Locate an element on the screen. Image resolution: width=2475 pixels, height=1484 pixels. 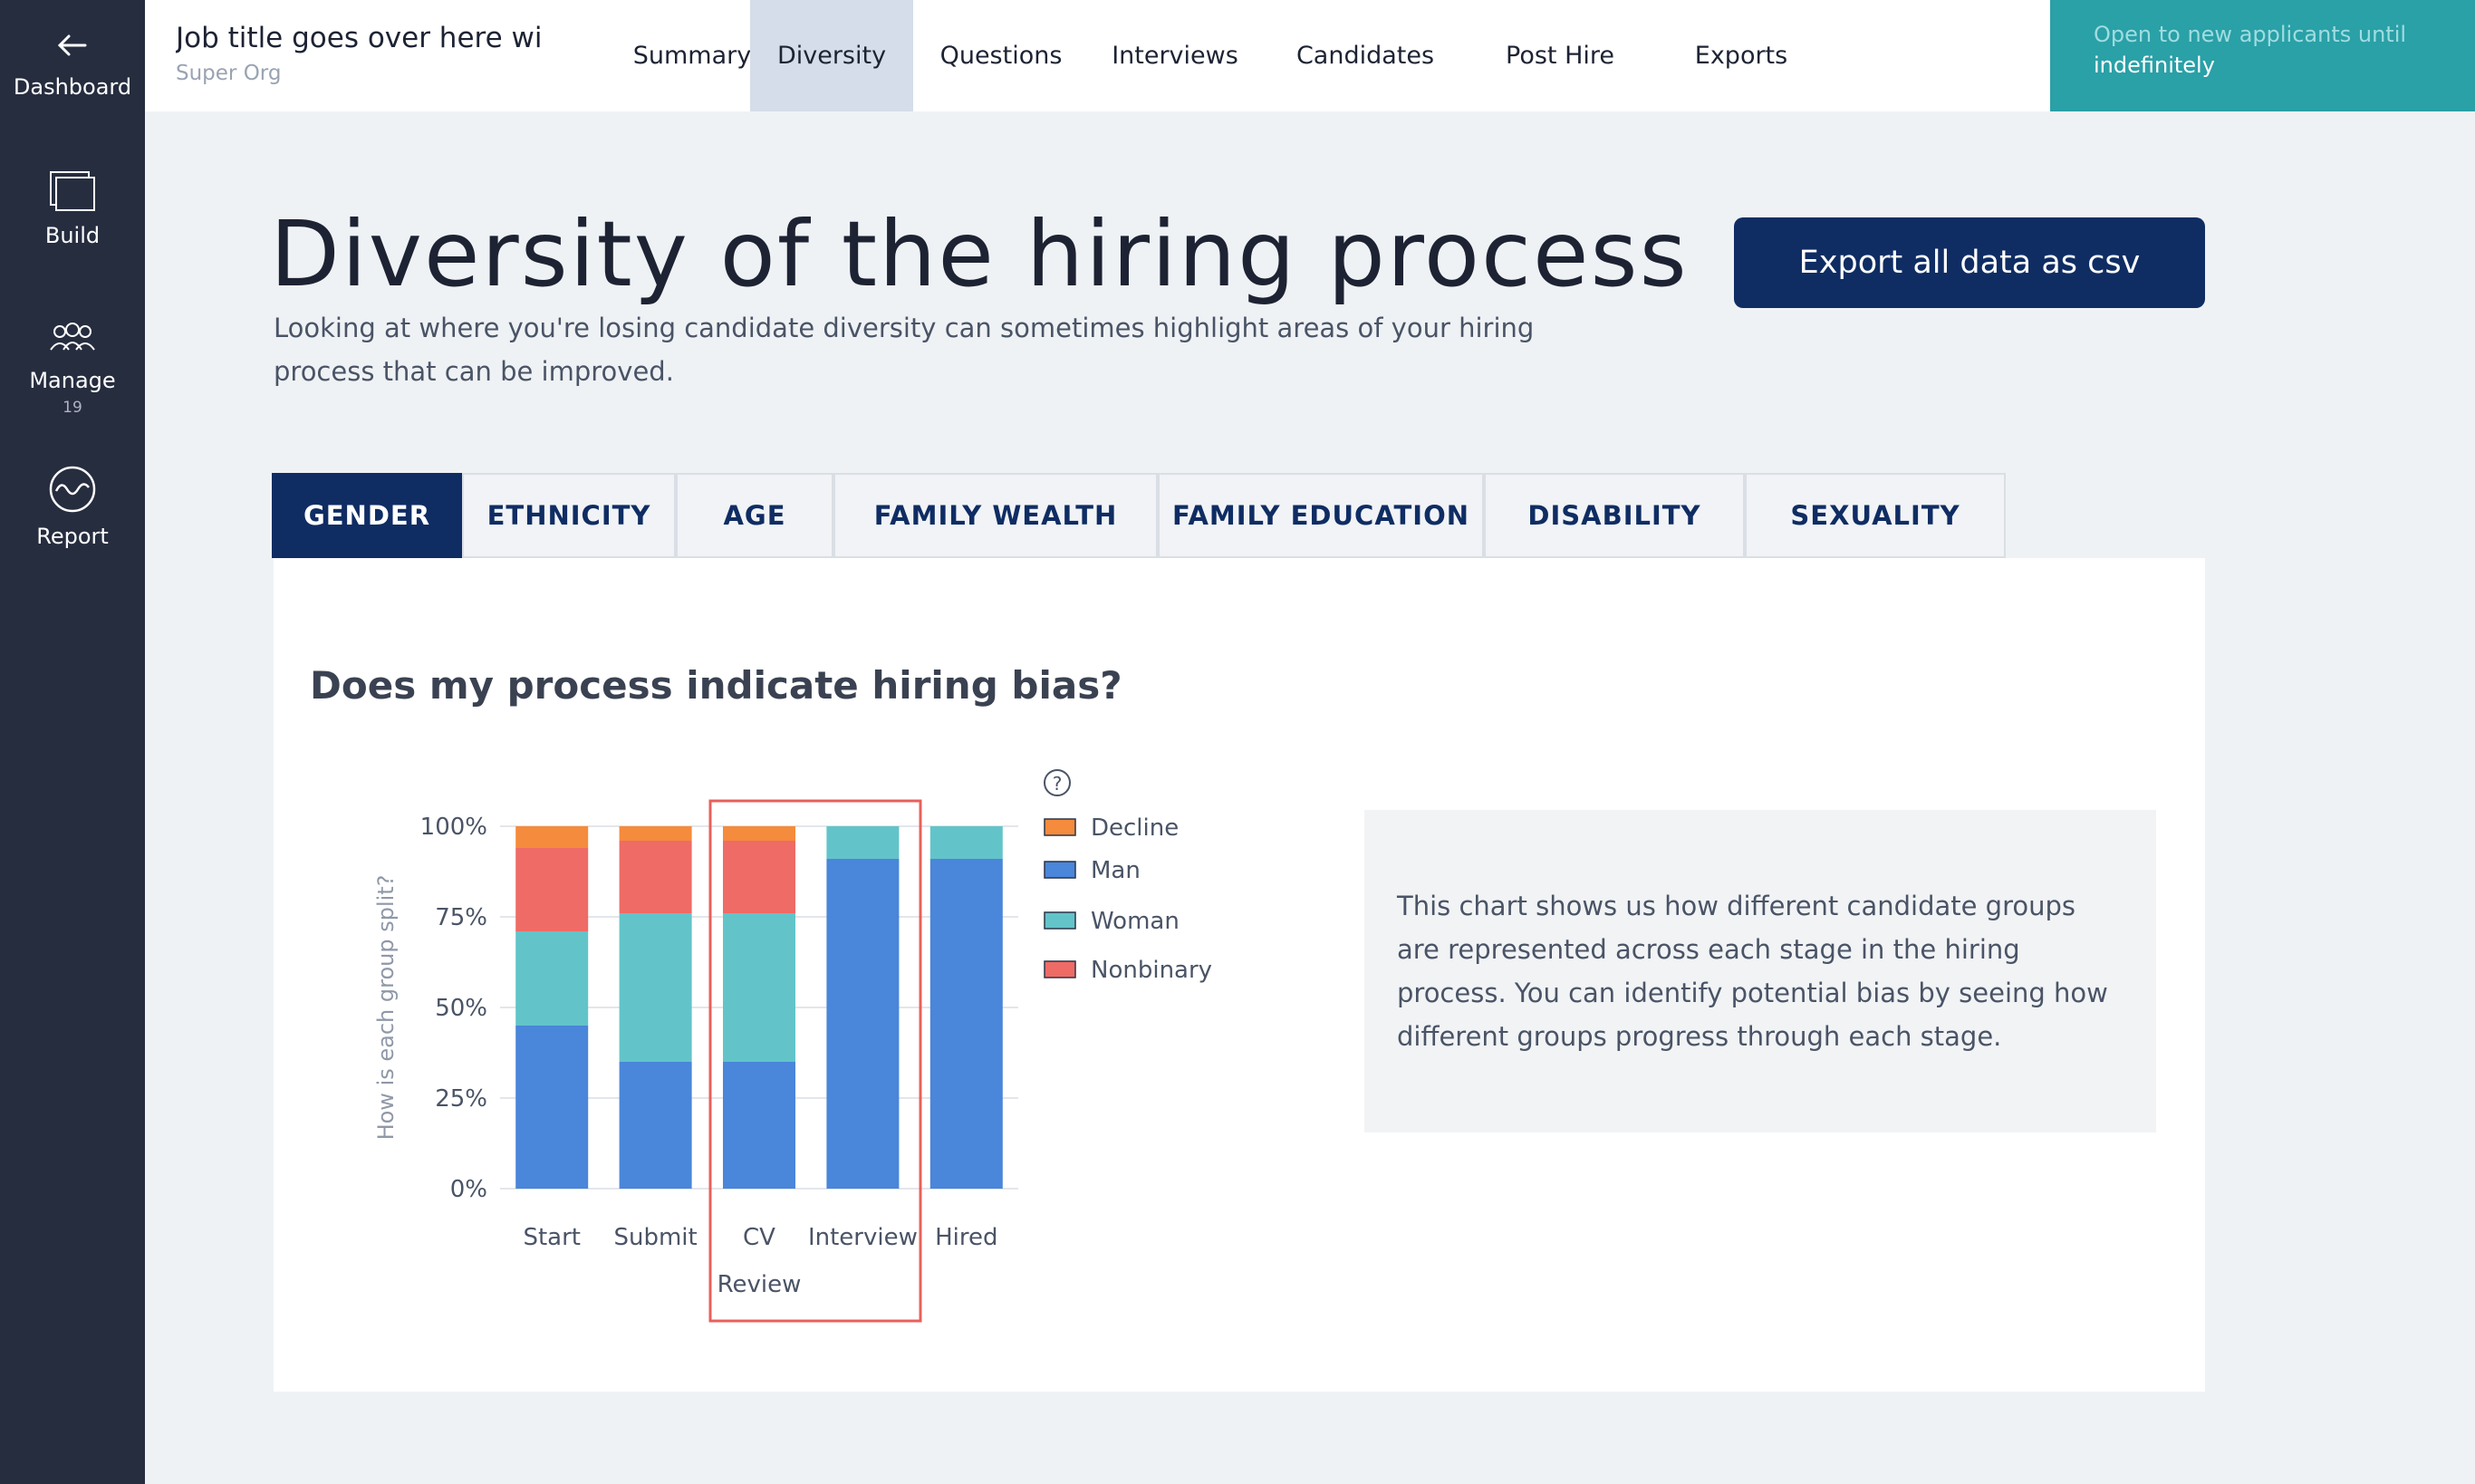
tab-ethnicity: ETHNICITY is located at coordinates (569, 516).